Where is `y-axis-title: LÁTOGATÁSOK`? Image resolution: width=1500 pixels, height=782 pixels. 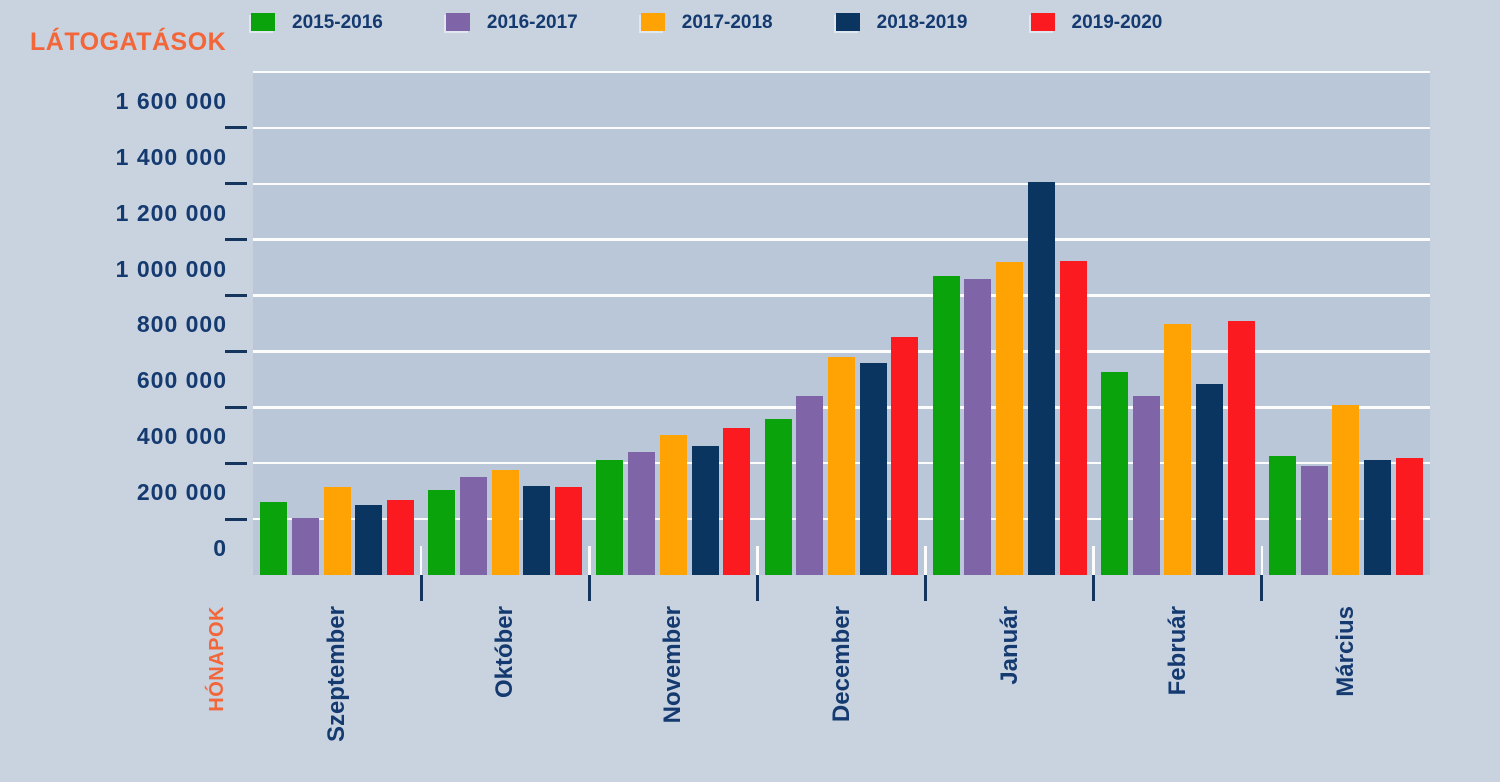 y-axis-title: LÁTOGATÁSOK is located at coordinates (128, 42).